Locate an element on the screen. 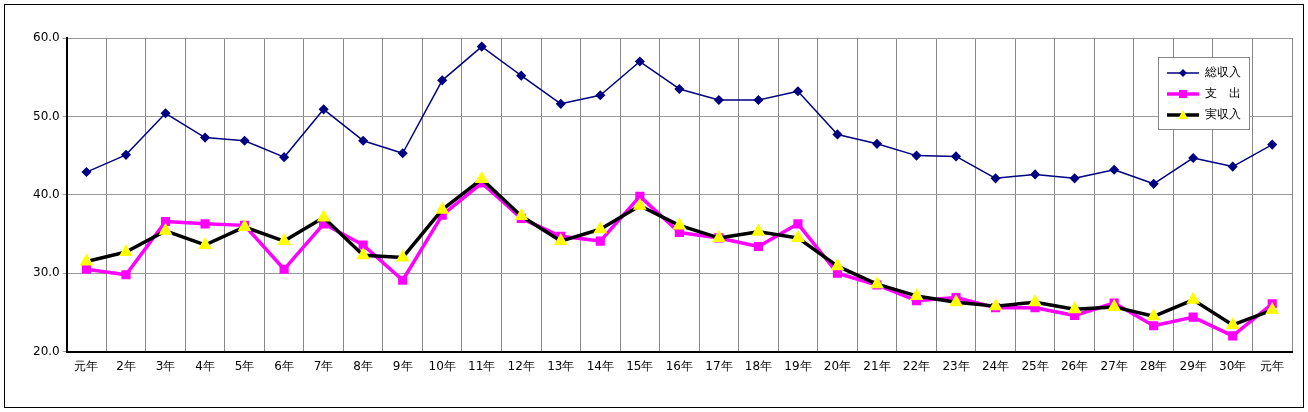 The height and width of the screenshot is (412, 1308). x-tick-label: 18年 is located at coordinates (758, 365).